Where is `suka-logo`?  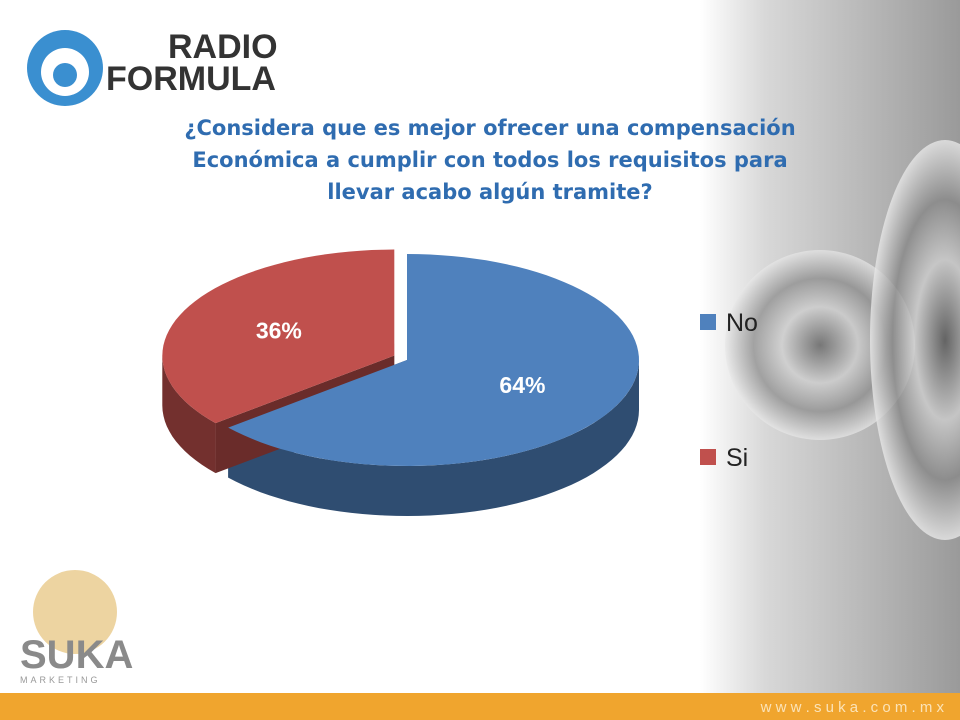
suka-logo is located at coordinates (75, 612).